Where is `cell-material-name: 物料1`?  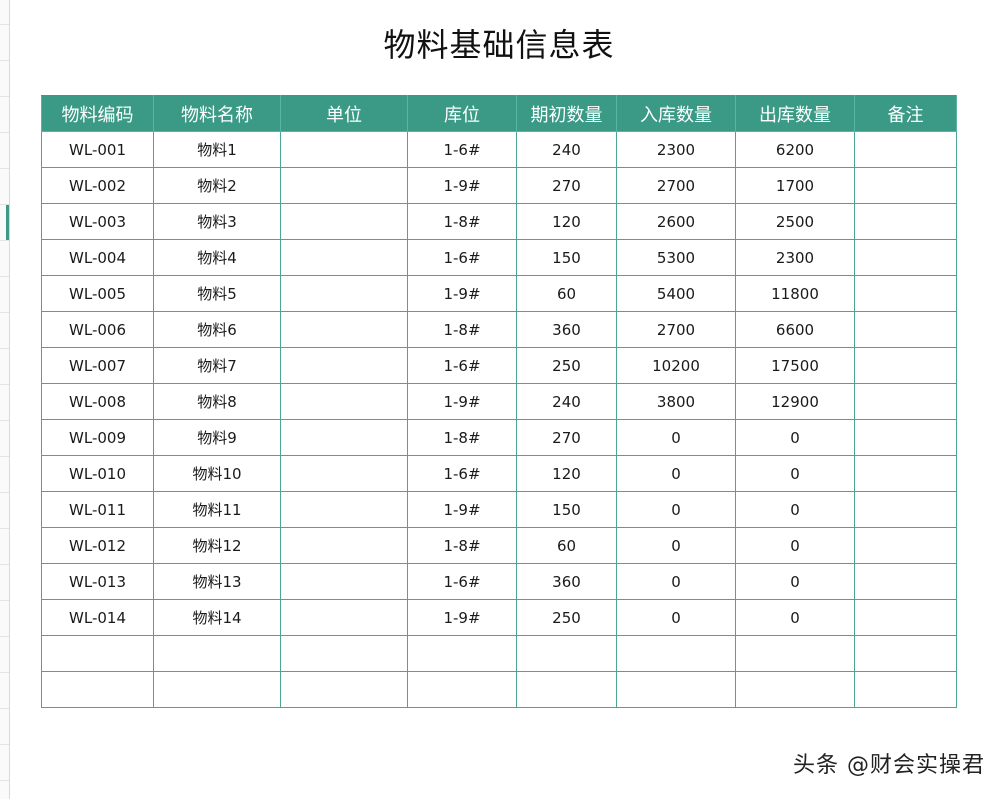 cell-material-name: 物料1 is located at coordinates (217, 149).